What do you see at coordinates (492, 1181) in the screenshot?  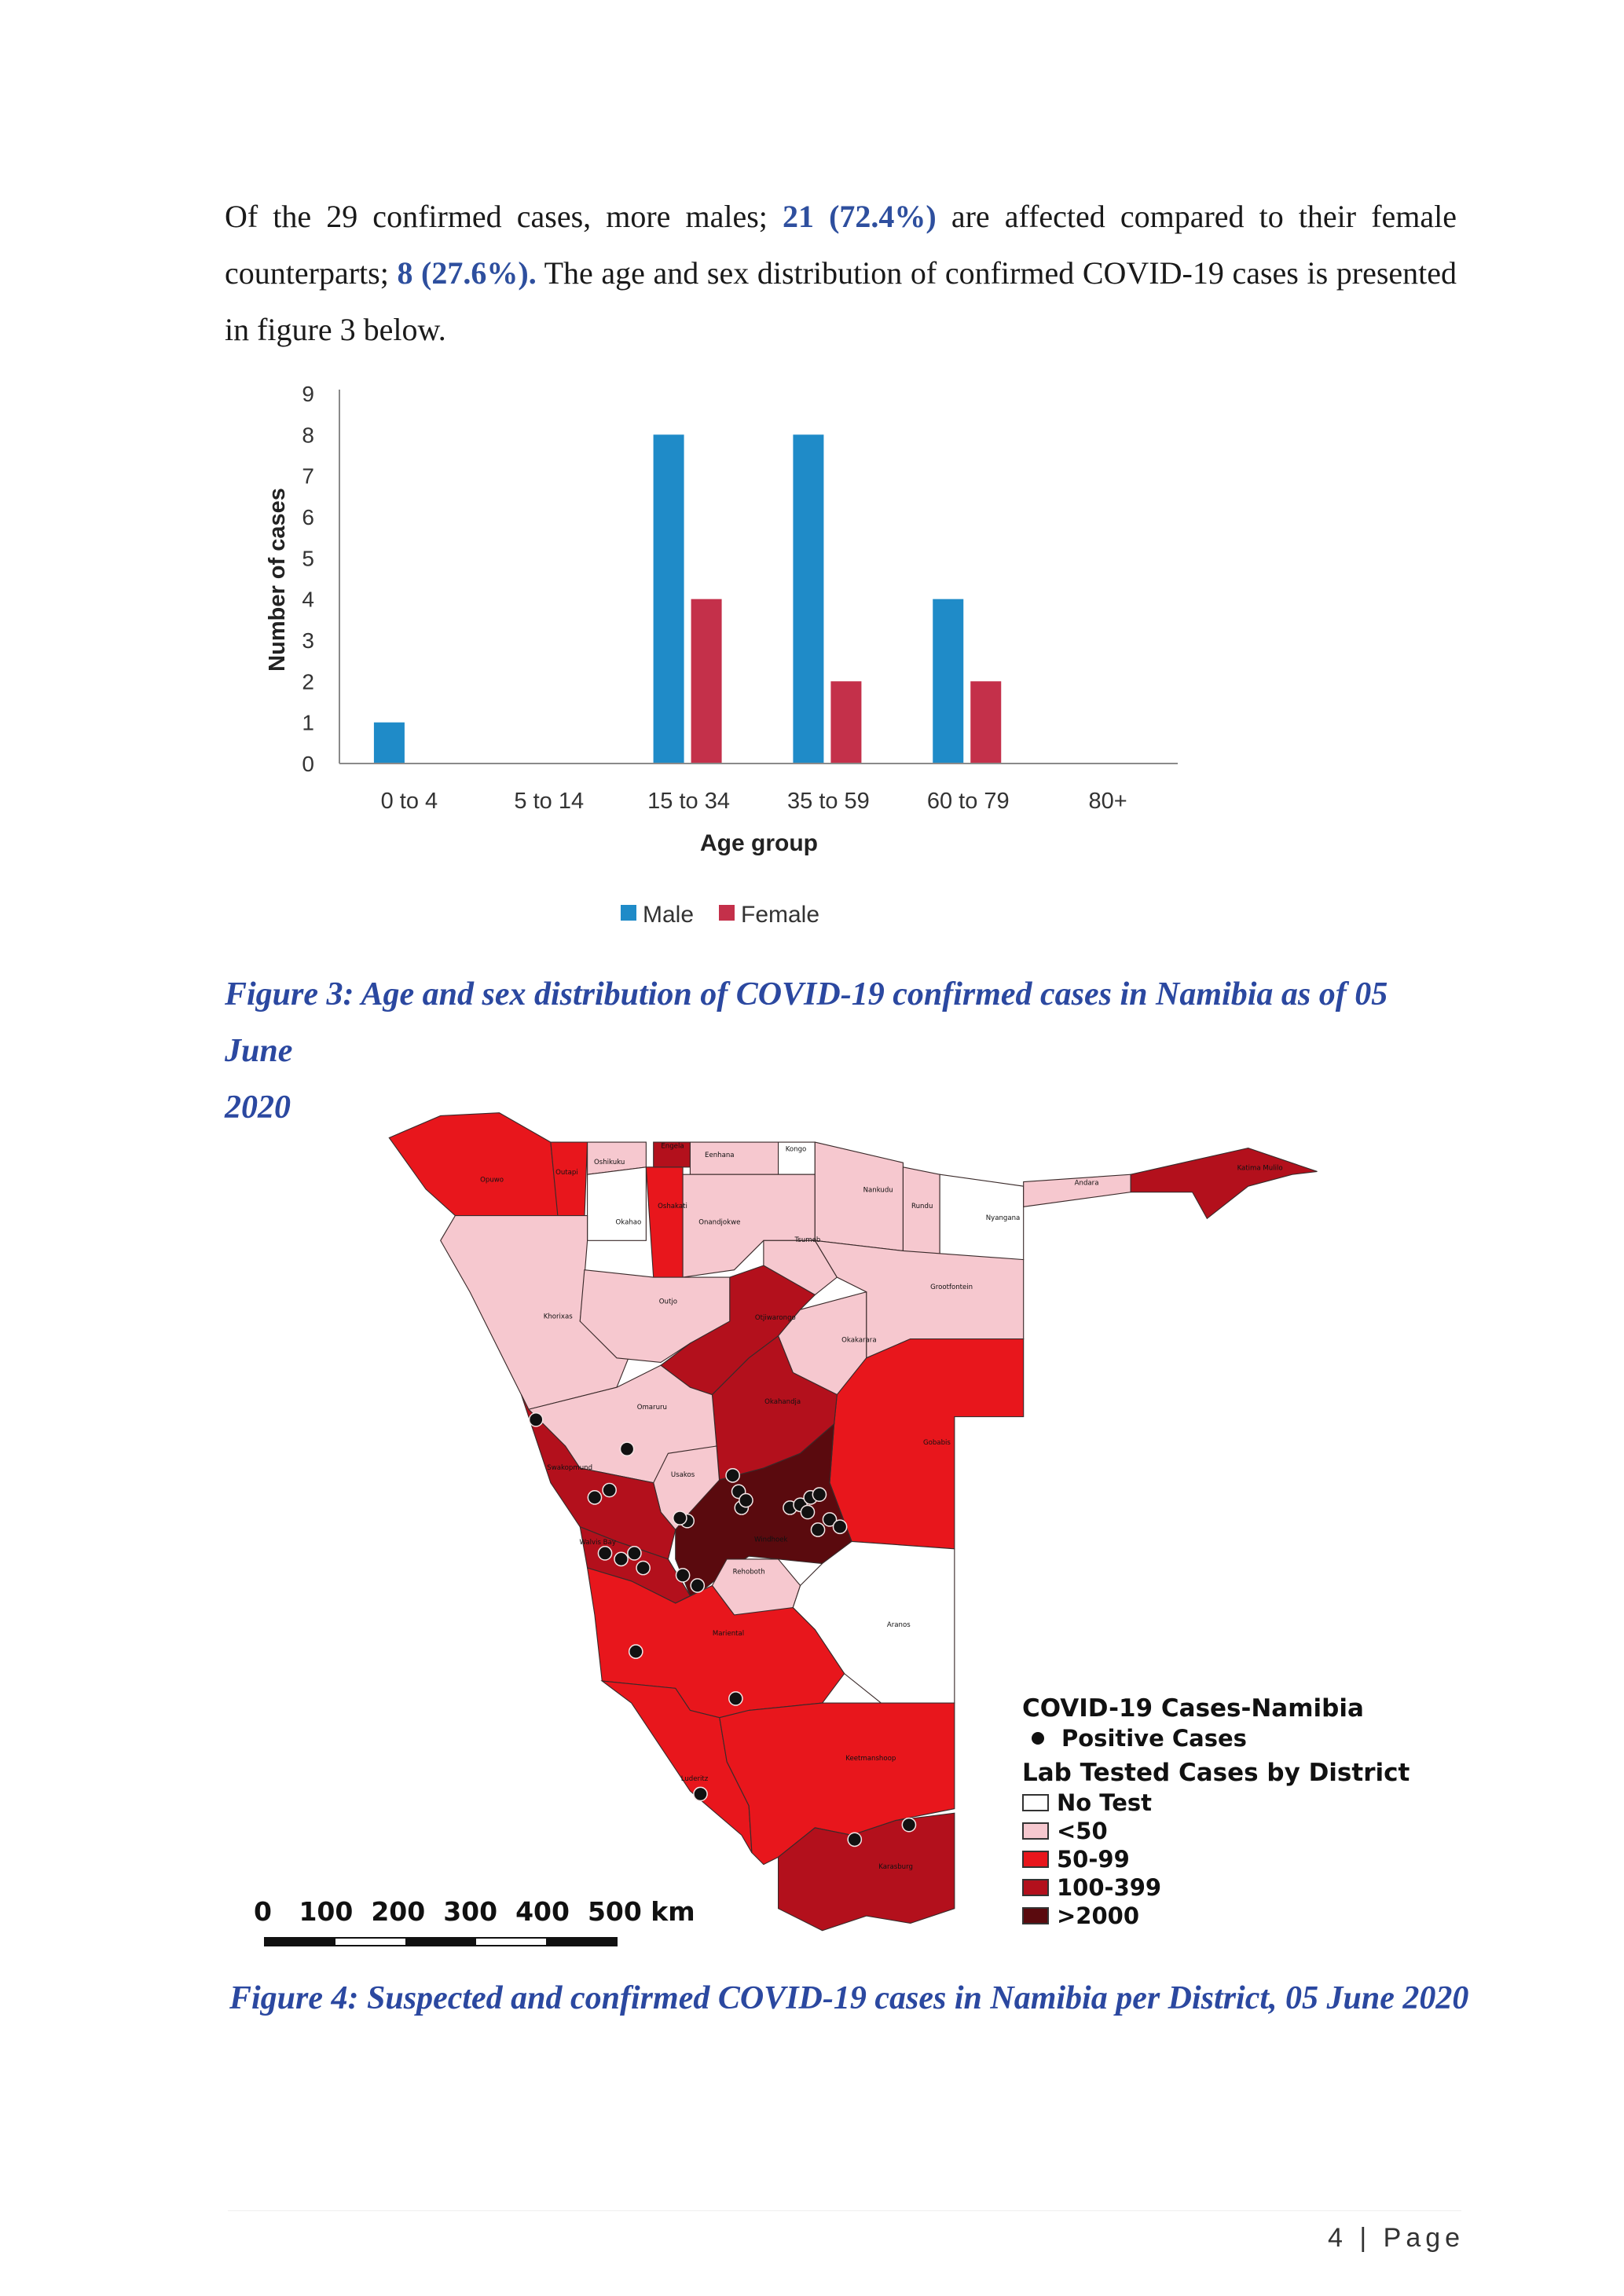 I see `district-label: Opuwo` at bounding box center [492, 1181].